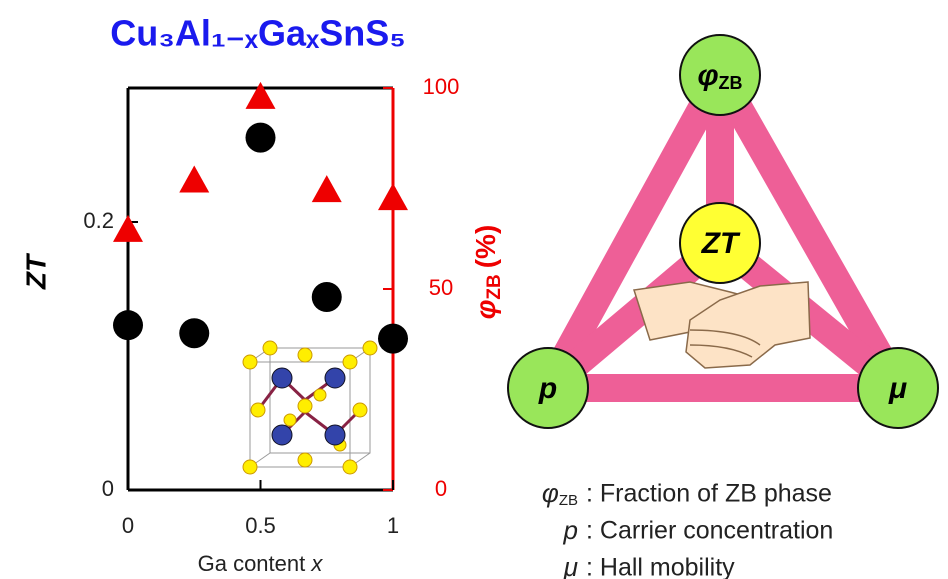 The height and width of the screenshot is (579, 948). Describe the element at coordinates (252, 563) in the screenshot. I see `x-label-text: Ga content` at that location.